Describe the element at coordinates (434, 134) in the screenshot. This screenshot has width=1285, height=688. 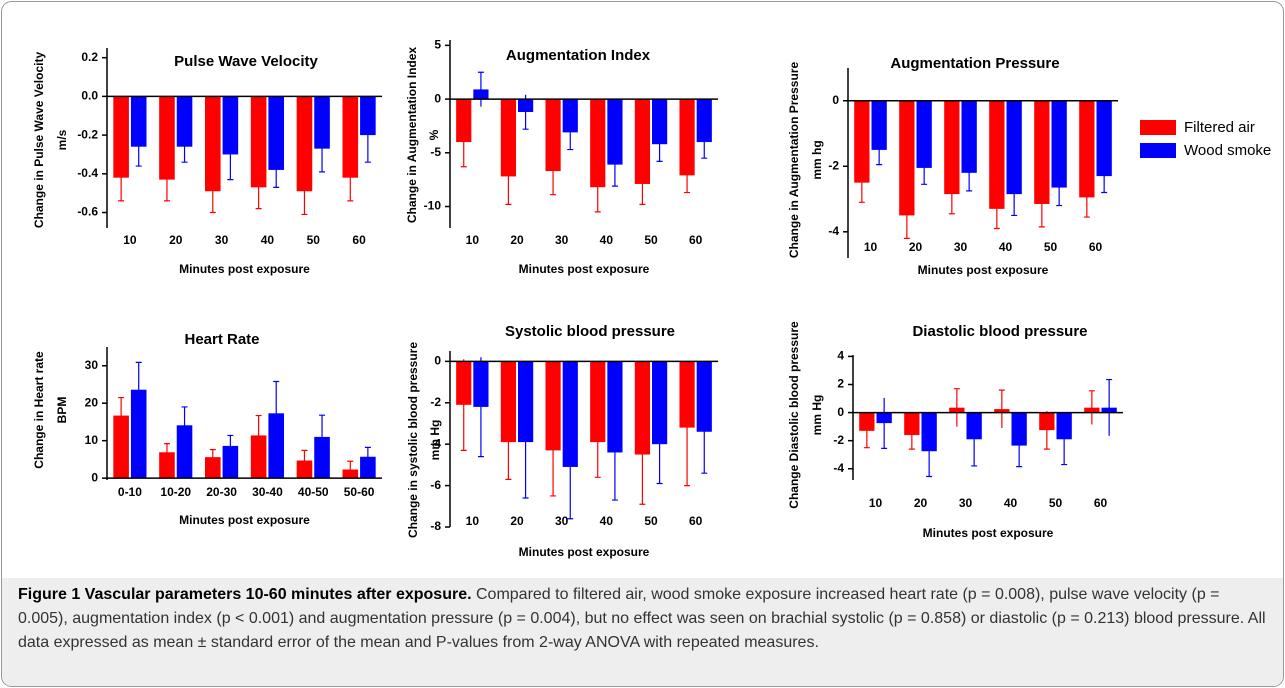
I see `y-axis-label: %` at that location.